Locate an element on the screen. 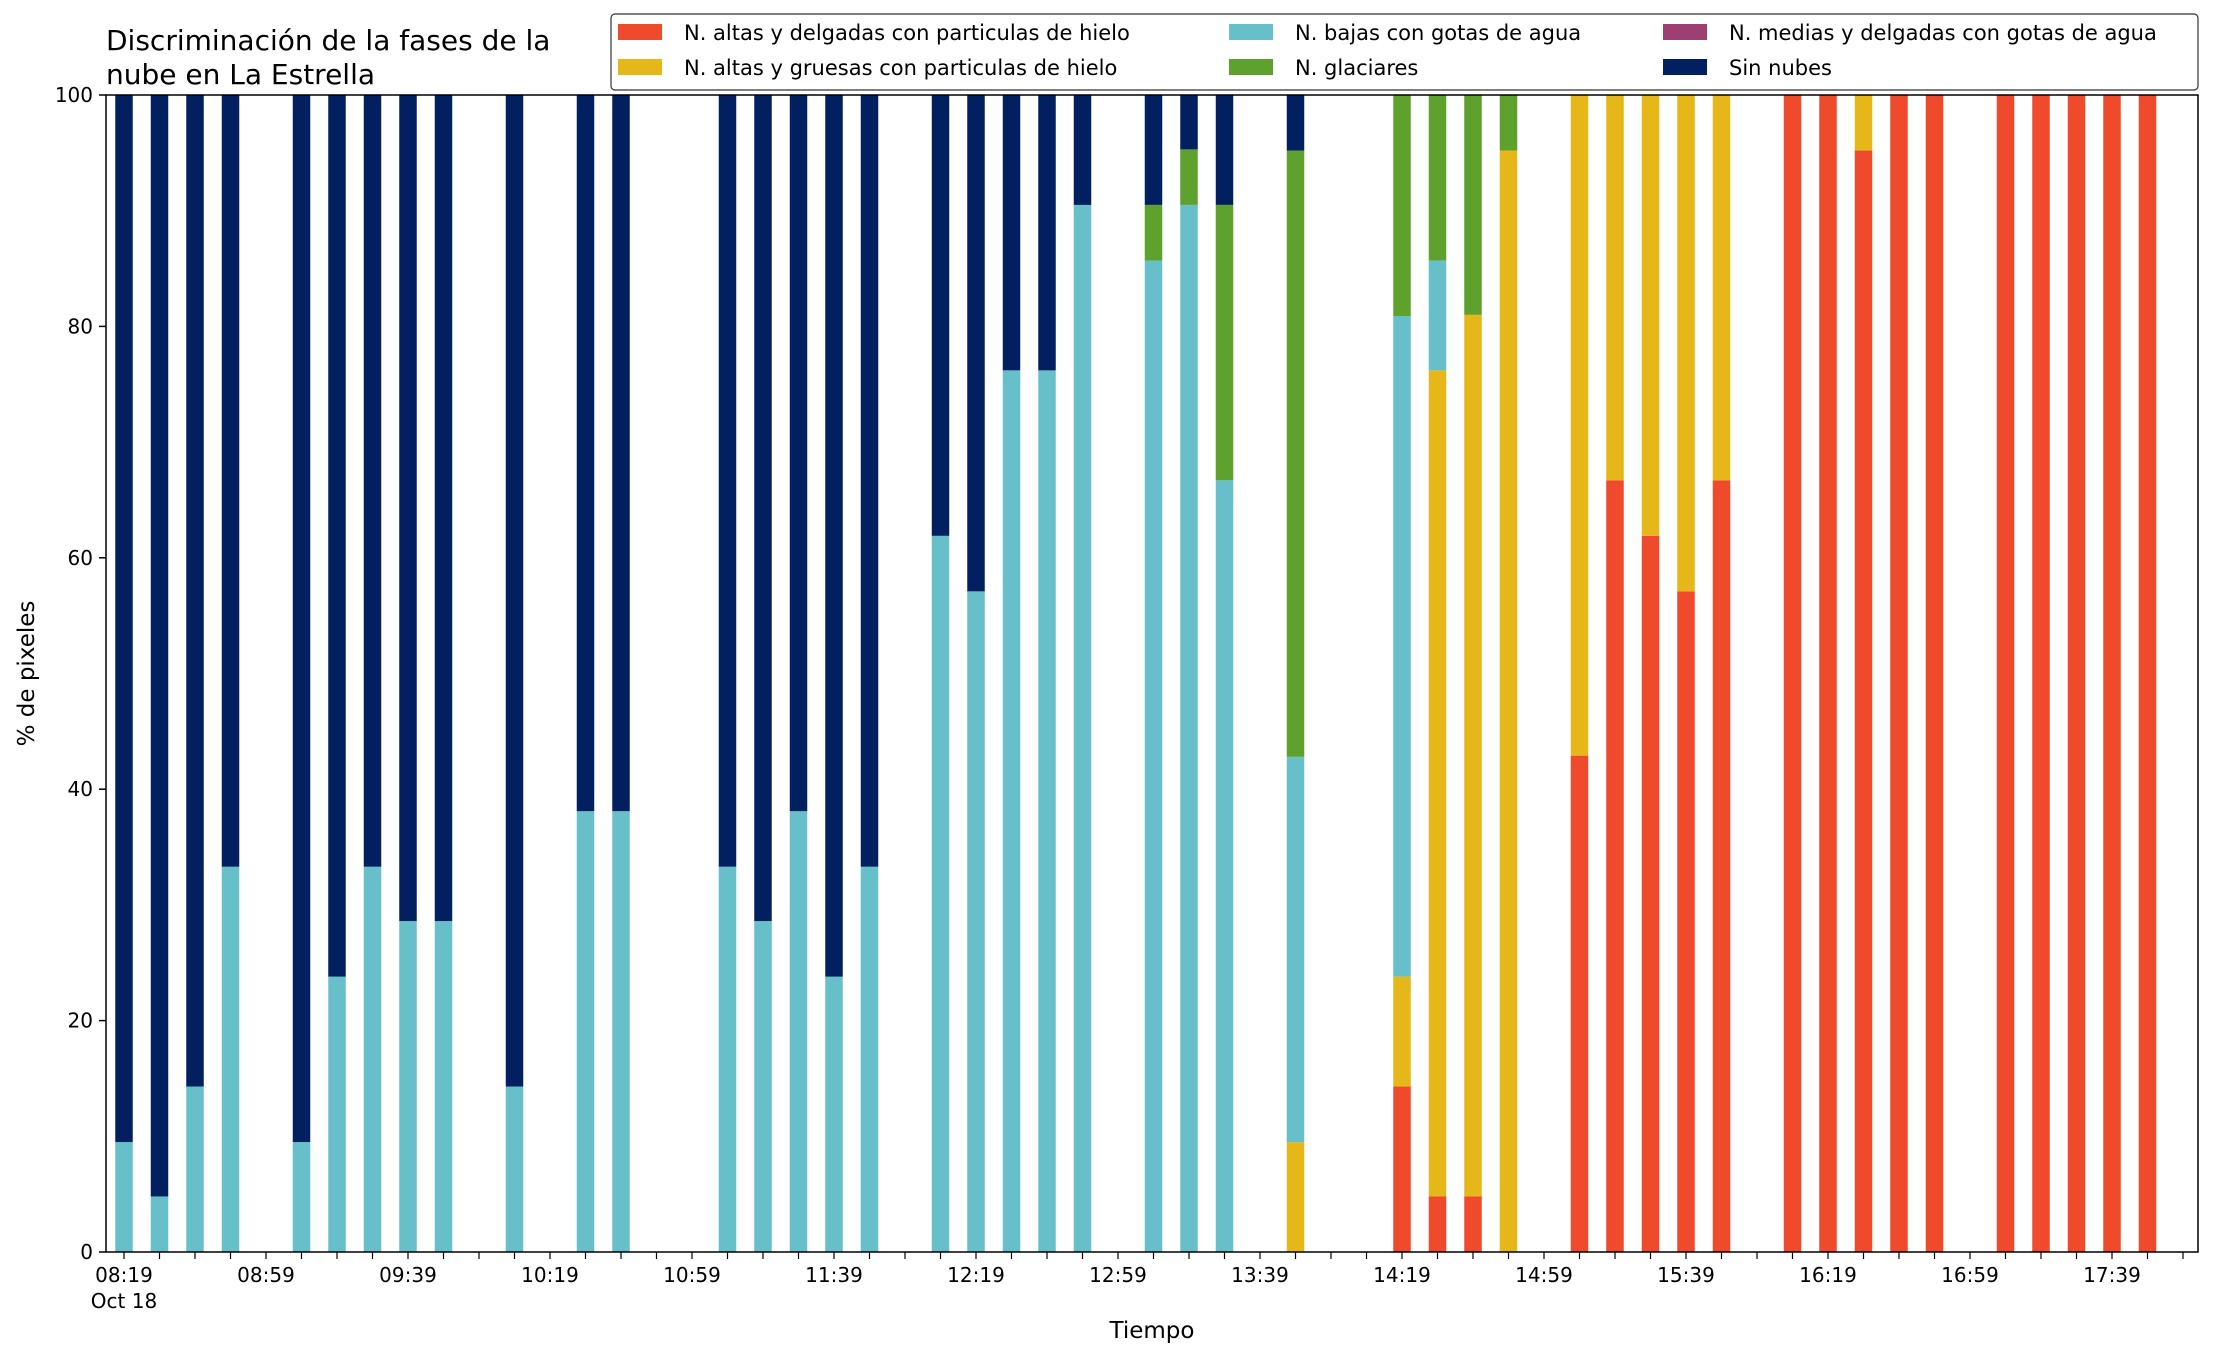 This screenshot has width=2216, height=1355. bar-segment-1629-s1 is located at coordinates (1863, 123).